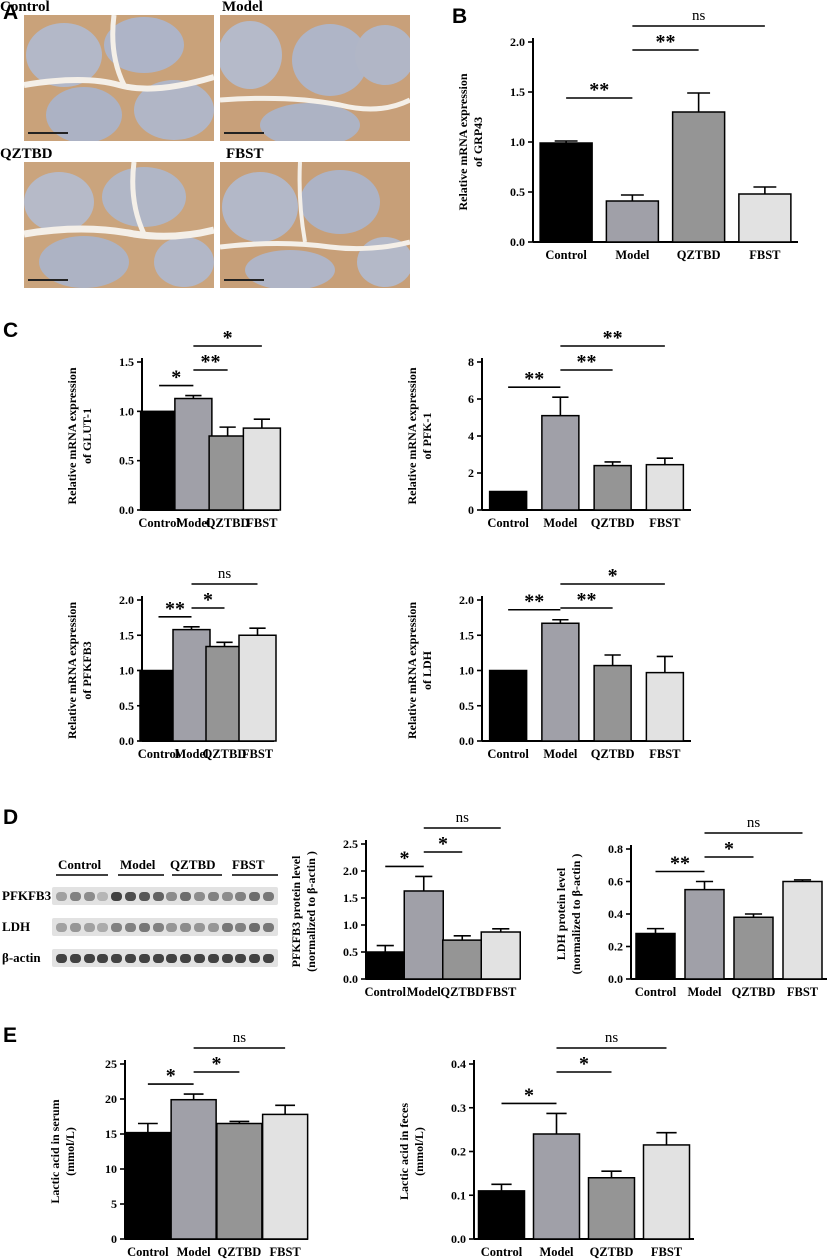  I want to click on panel-letter-a: A, so click(11, 12).